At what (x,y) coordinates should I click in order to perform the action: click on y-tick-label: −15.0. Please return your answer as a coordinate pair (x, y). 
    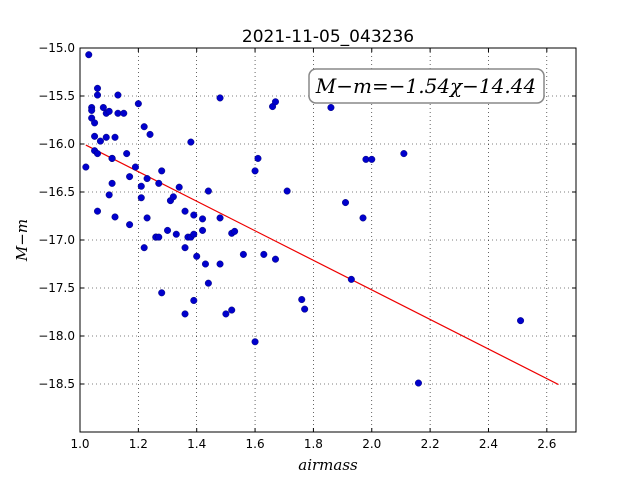
    Looking at the image, I should click on (56, 48).